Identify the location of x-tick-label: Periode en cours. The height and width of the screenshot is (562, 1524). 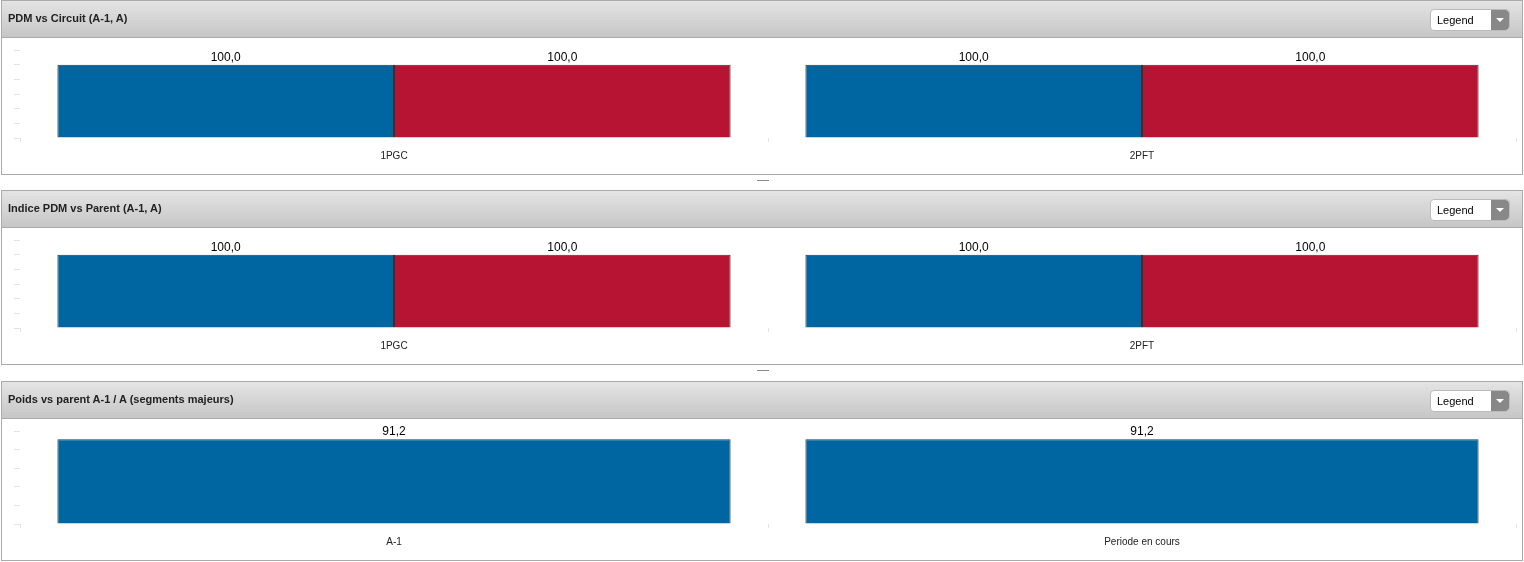
(1142, 541).